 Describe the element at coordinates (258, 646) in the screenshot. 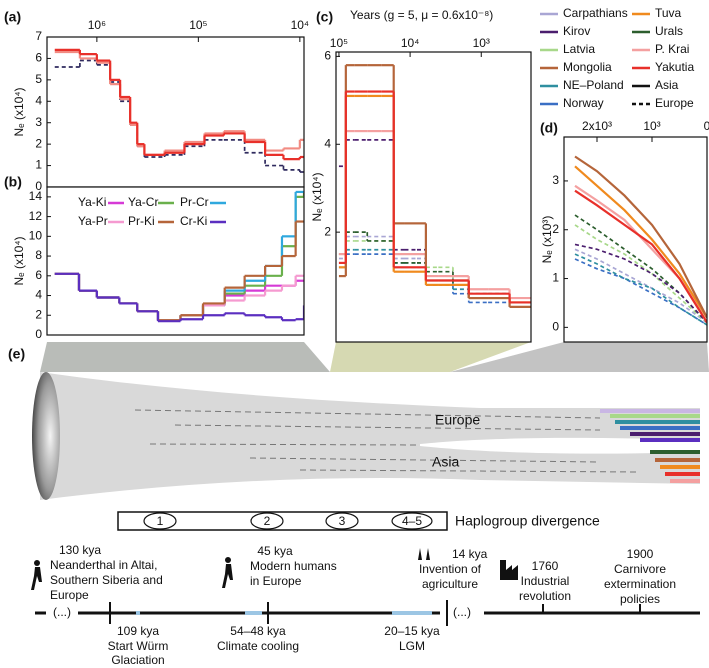

I see `event-text: Climate cooling` at that location.